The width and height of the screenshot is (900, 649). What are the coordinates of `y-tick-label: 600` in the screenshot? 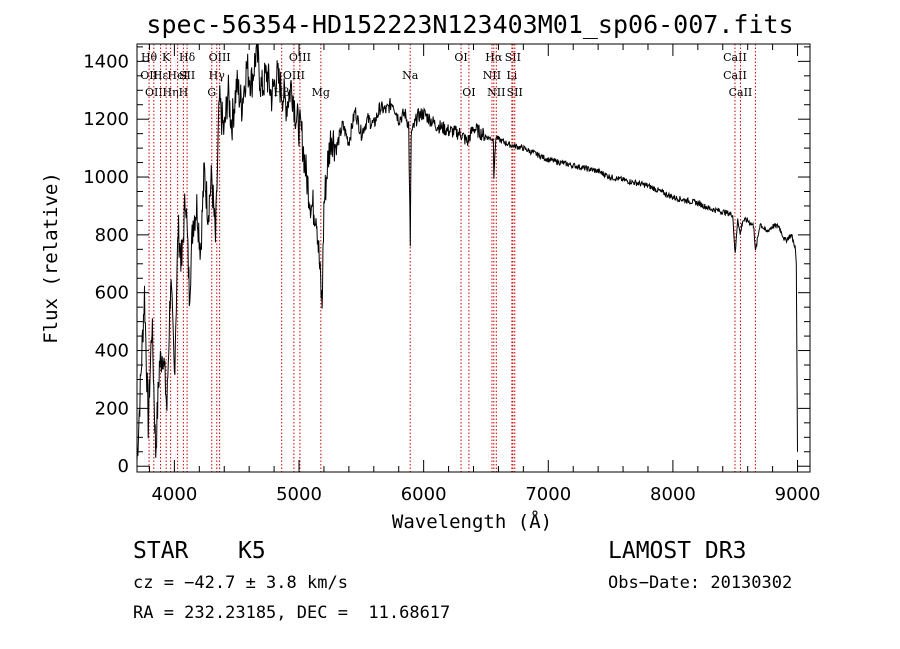 It's located at (112, 293).